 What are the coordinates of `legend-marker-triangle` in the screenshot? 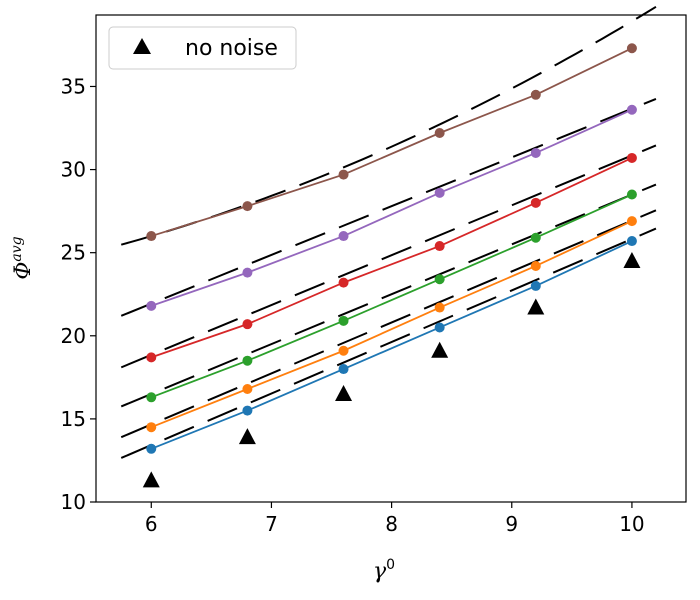 It's located at (142, 46).